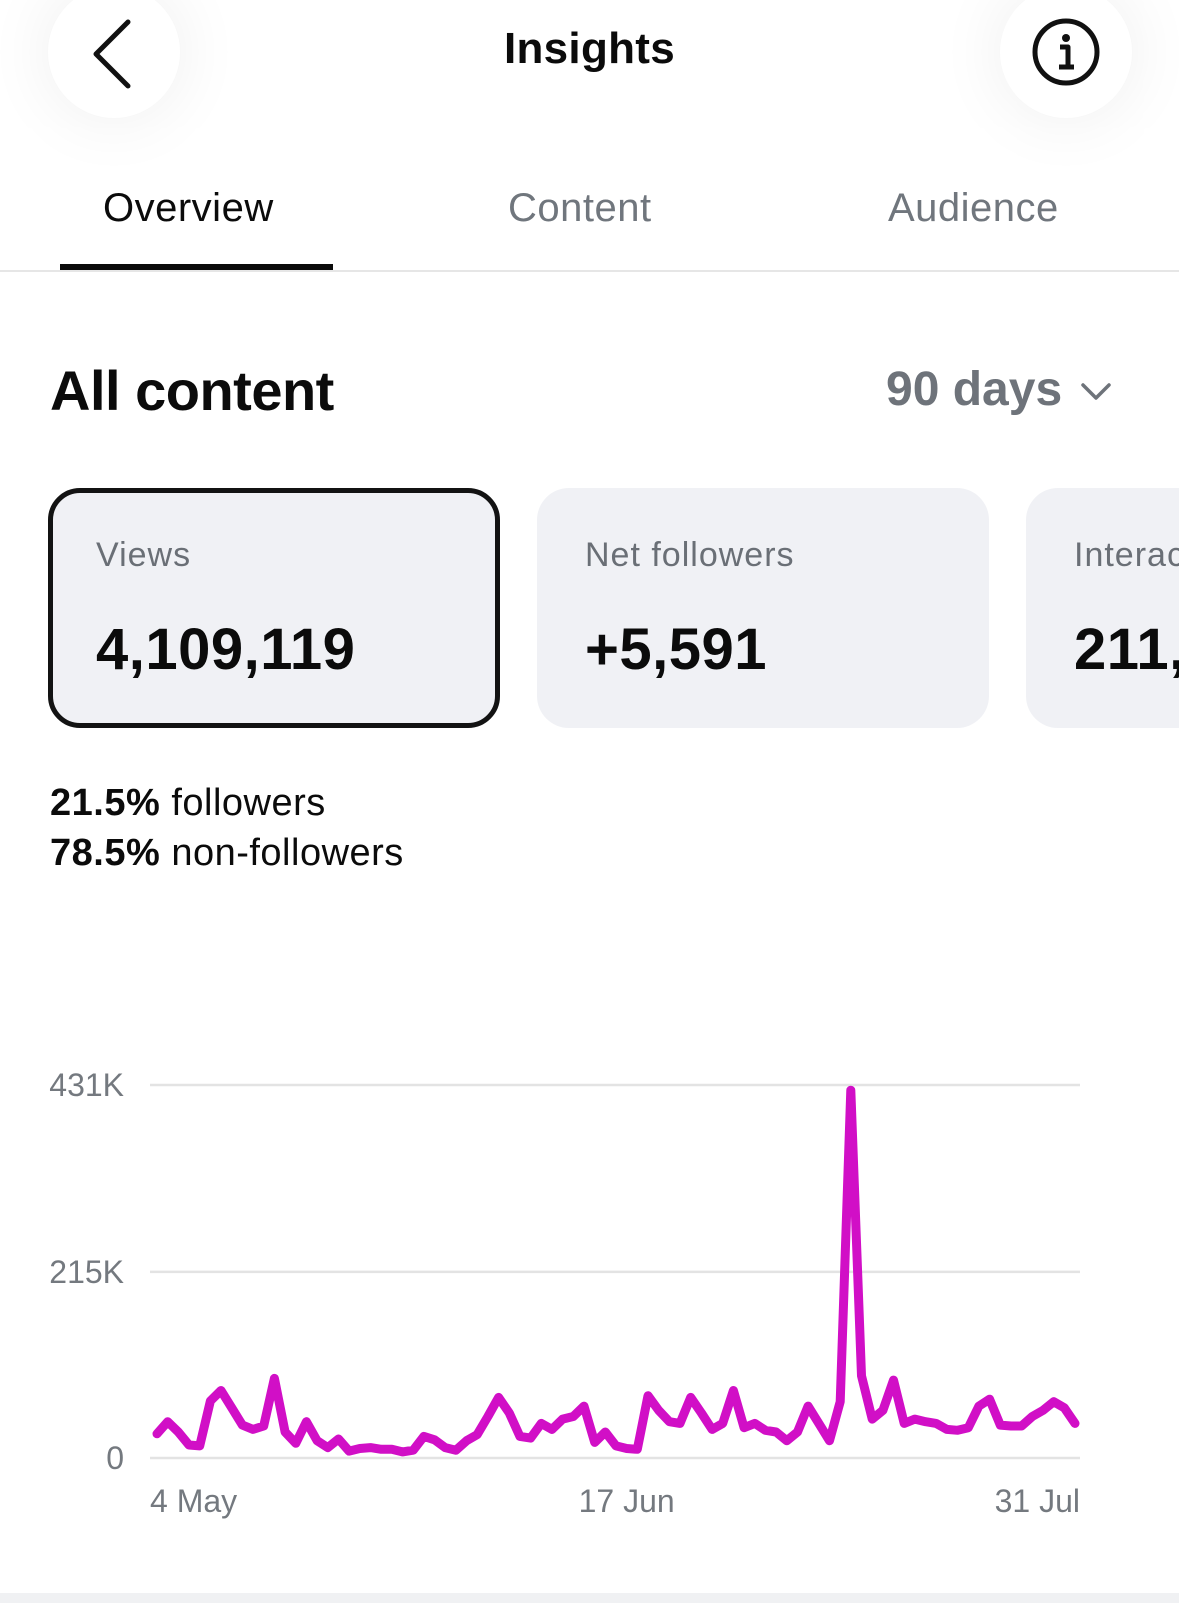 The height and width of the screenshot is (1603, 1179). I want to click on followers-label: followers, so click(248, 803).